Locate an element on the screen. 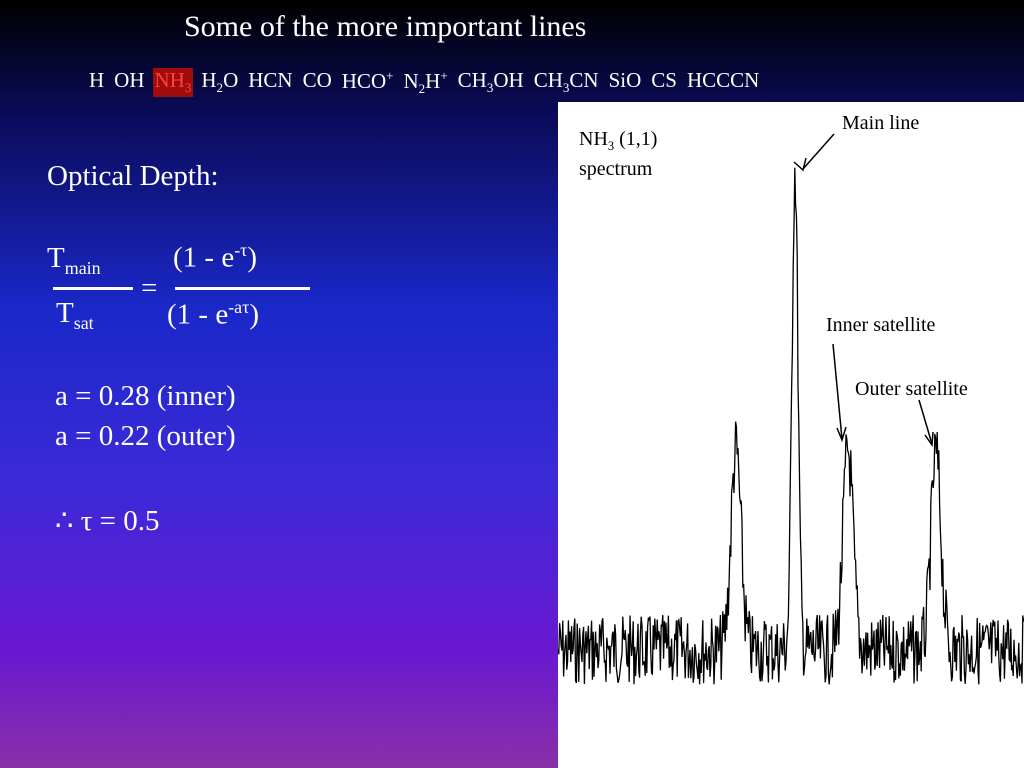 The height and width of the screenshot is (768, 1024). equals: = is located at coordinates (149, 288).